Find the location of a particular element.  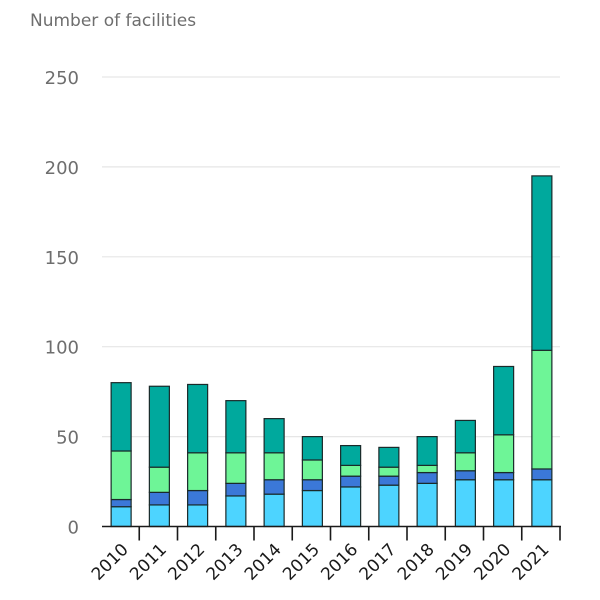

y-tick-label: 250 is located at coordinates (62, 78).